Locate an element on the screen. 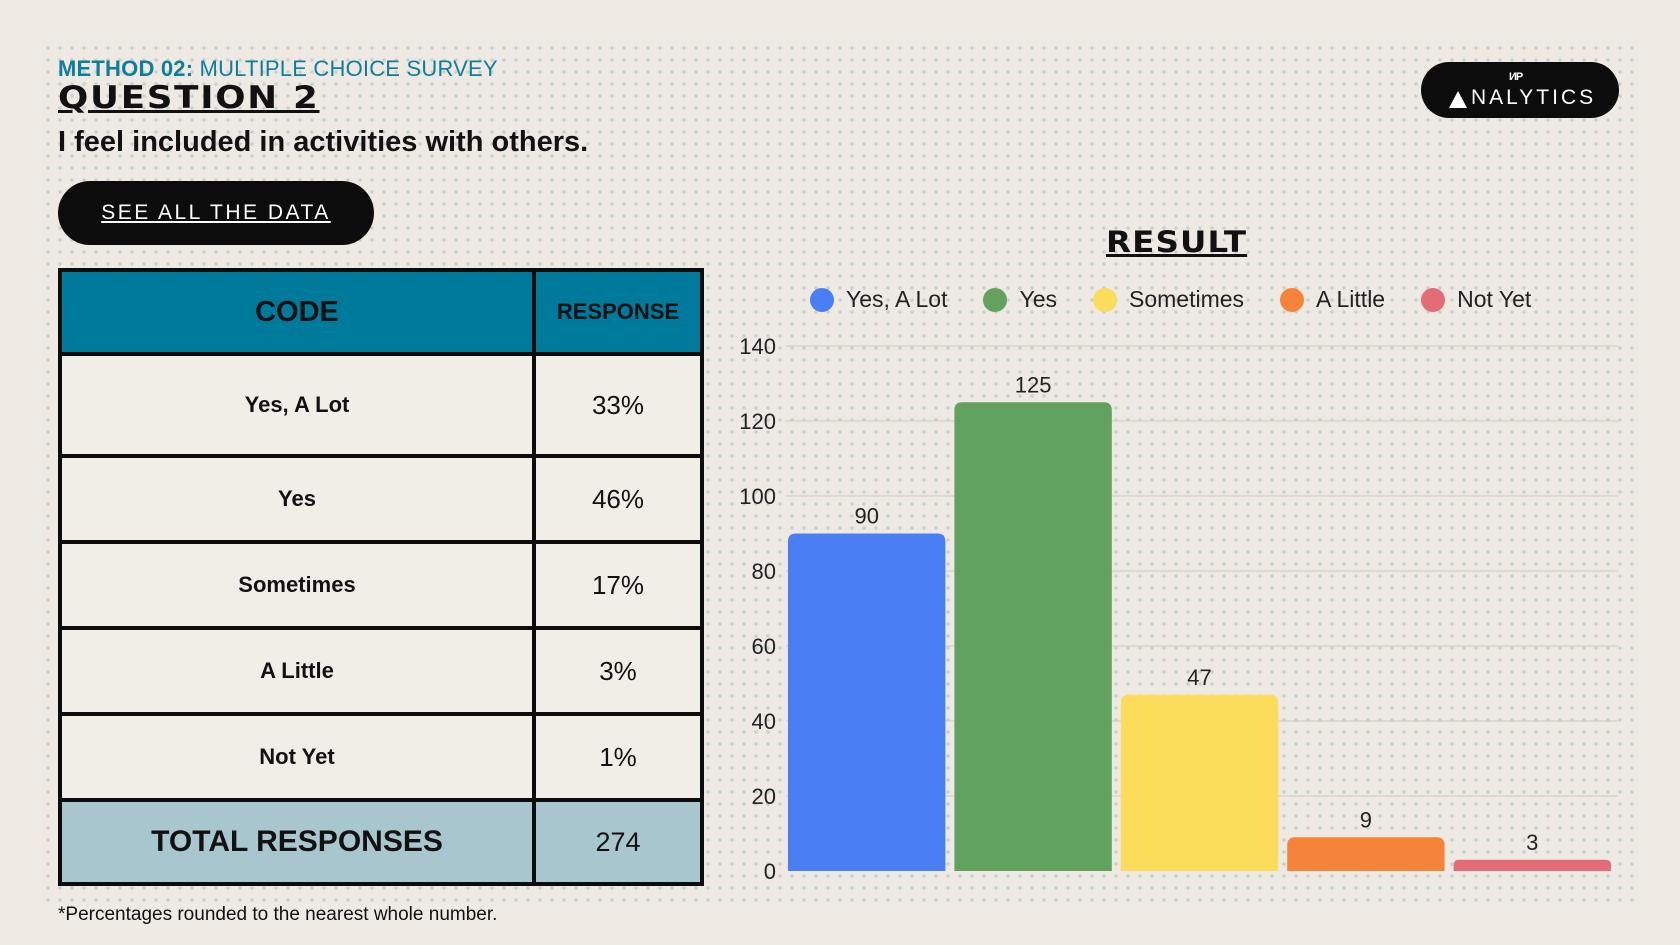  table-row: Yes 46% is located at coordinates (381, 499).